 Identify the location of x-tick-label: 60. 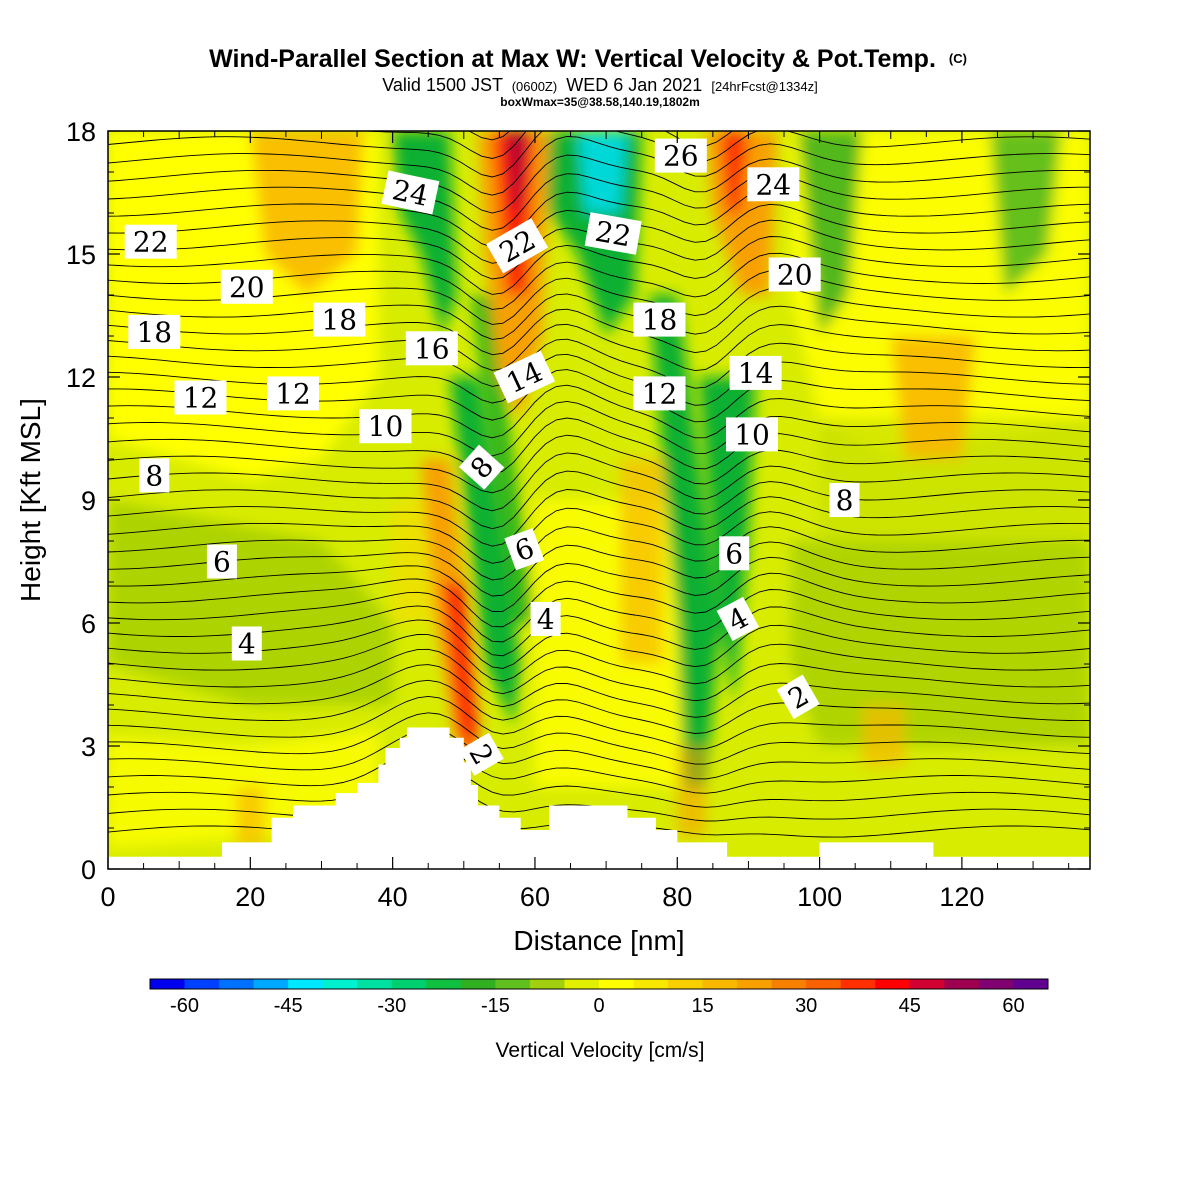
(535, 897).